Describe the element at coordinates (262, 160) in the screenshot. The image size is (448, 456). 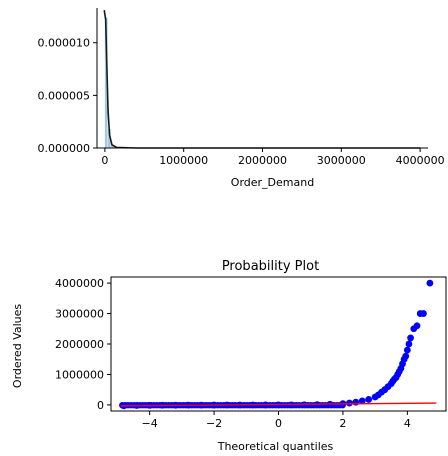
I see `chart1-x-tick-label: 2000000` at that location.